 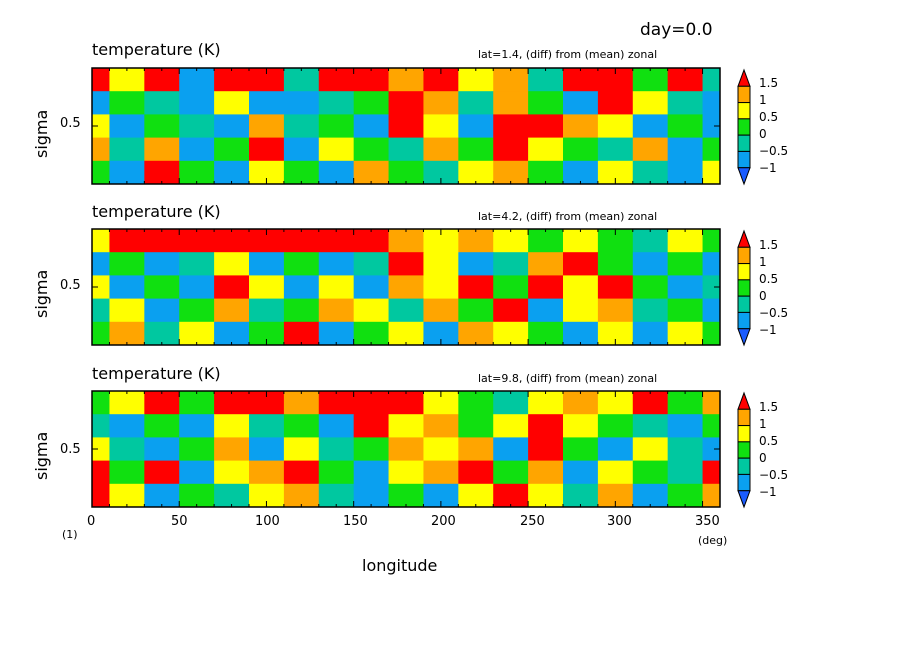 I want to click on panel-3-field, so click(x=406, y=449).